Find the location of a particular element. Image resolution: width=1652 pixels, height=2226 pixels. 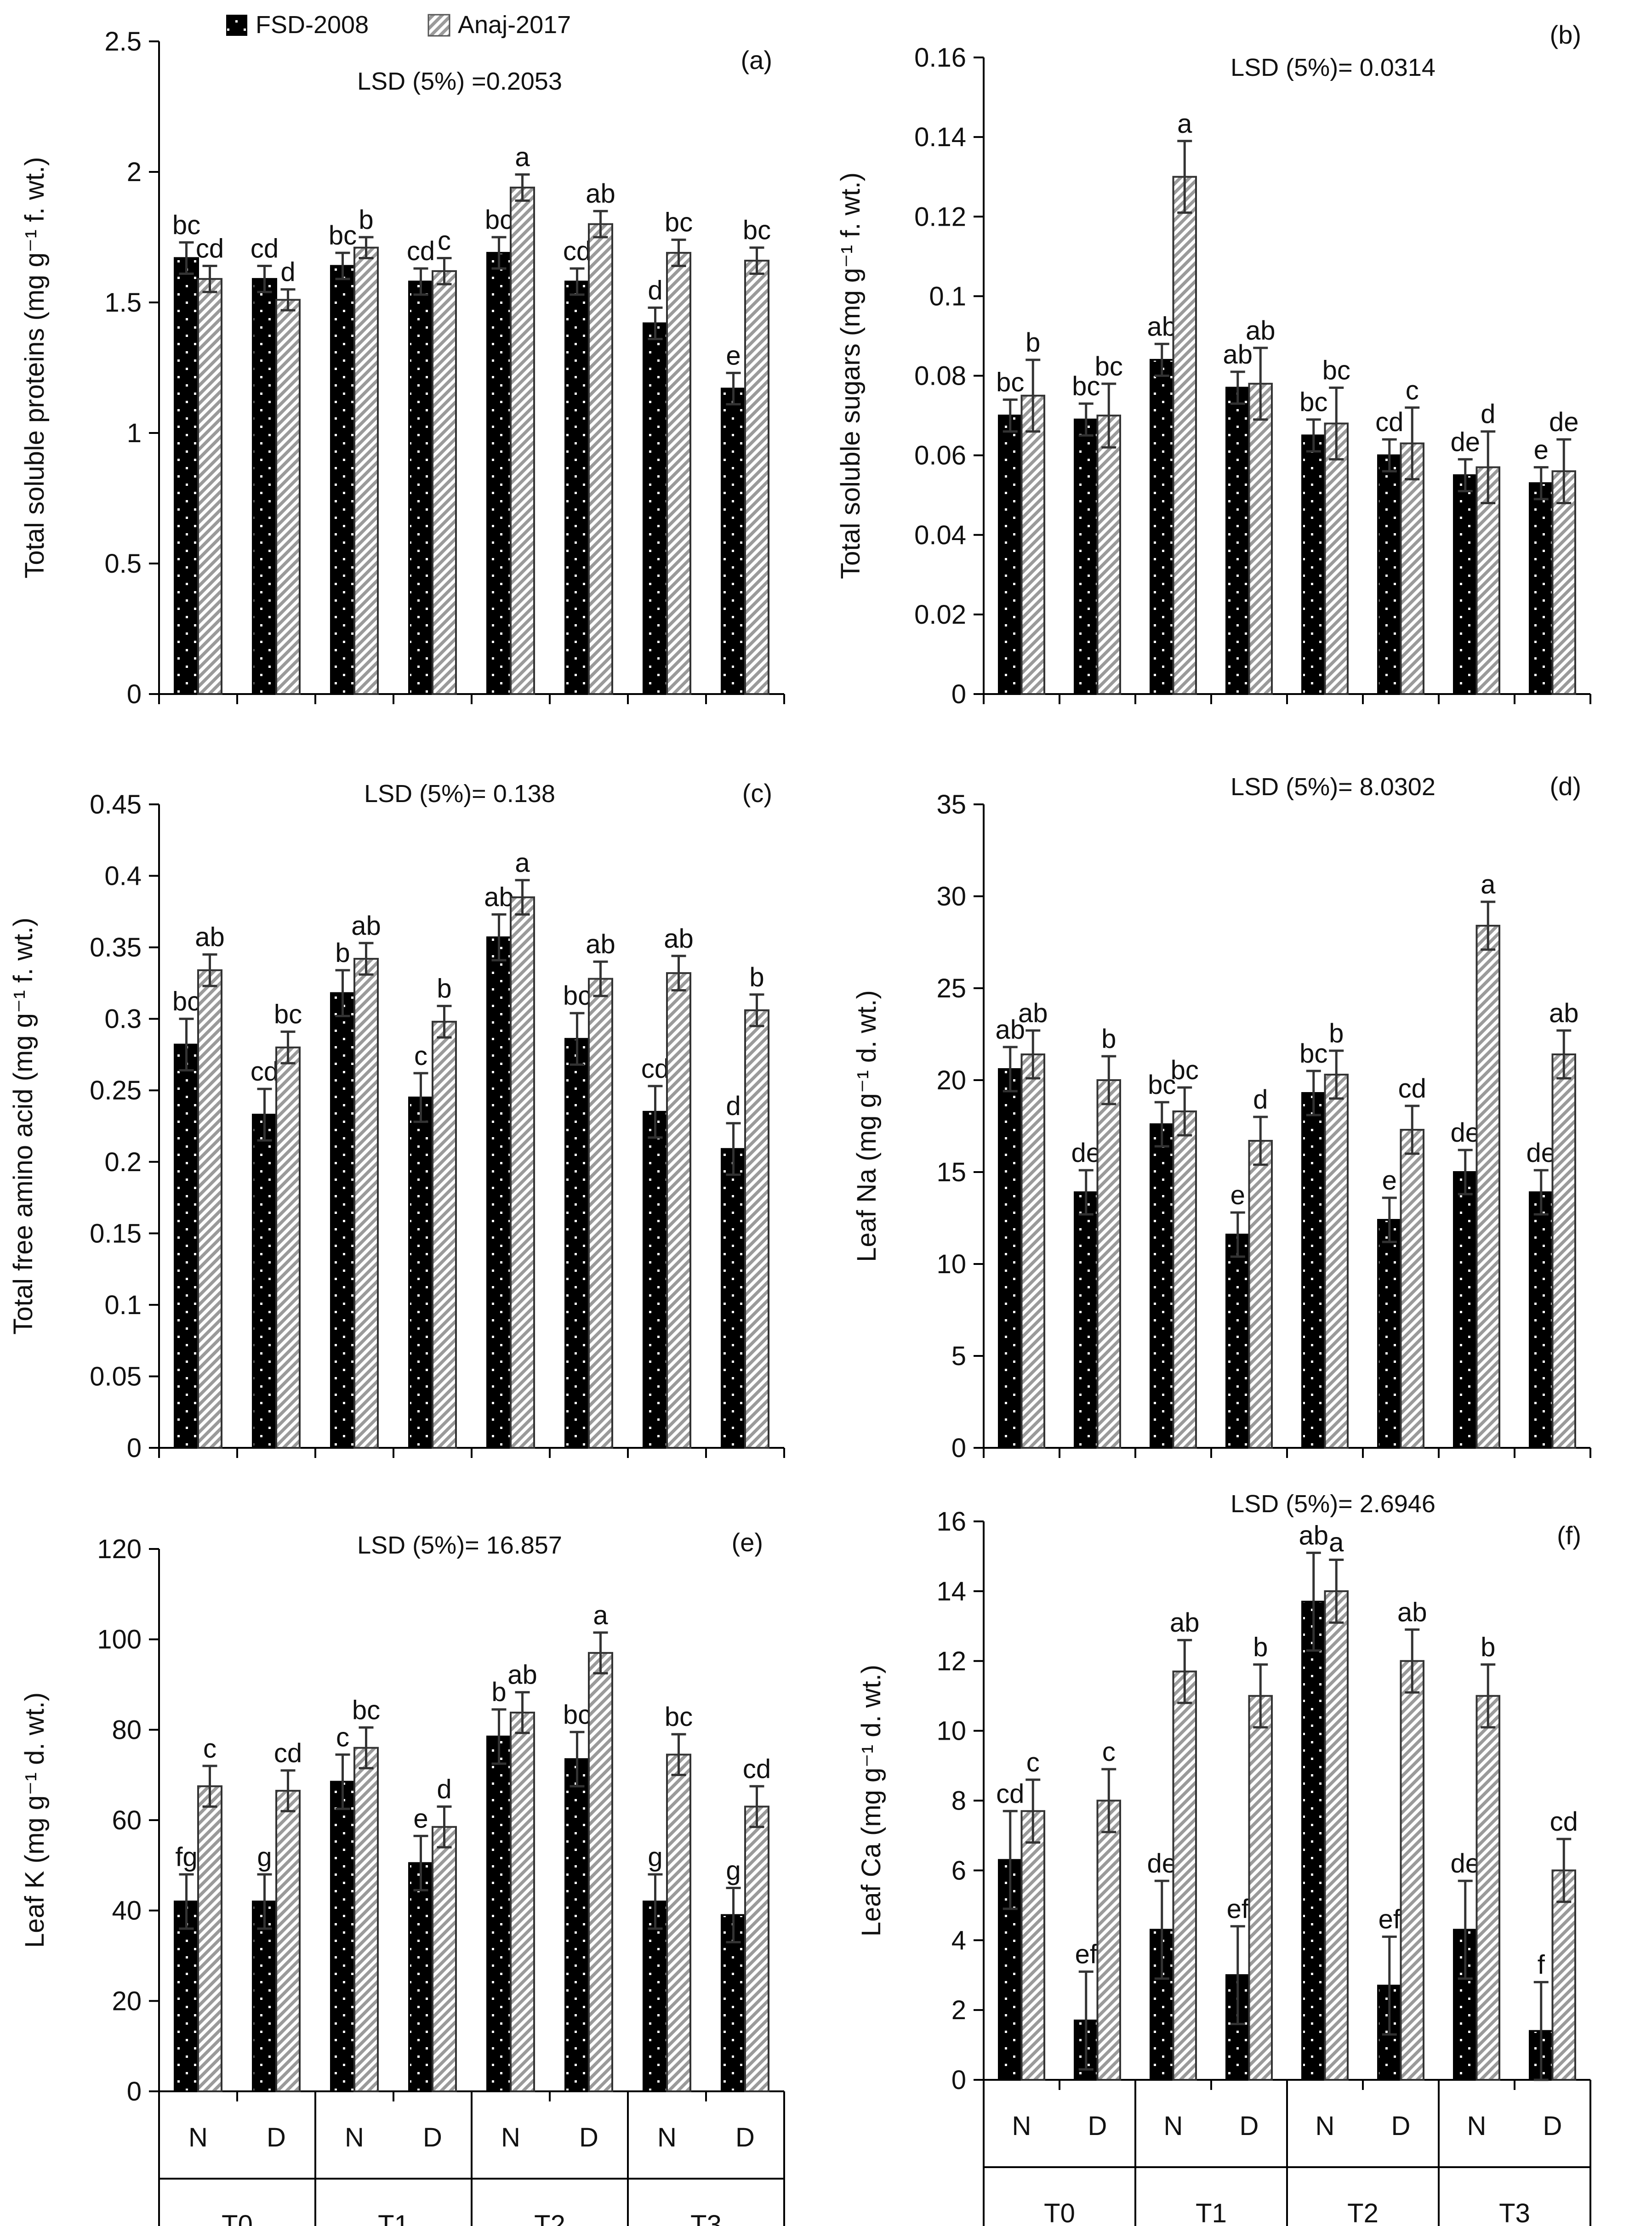

y-axis-label: Leaf K (mg g⁻¹ d. wt.) is located at coordinates (35, 1820).